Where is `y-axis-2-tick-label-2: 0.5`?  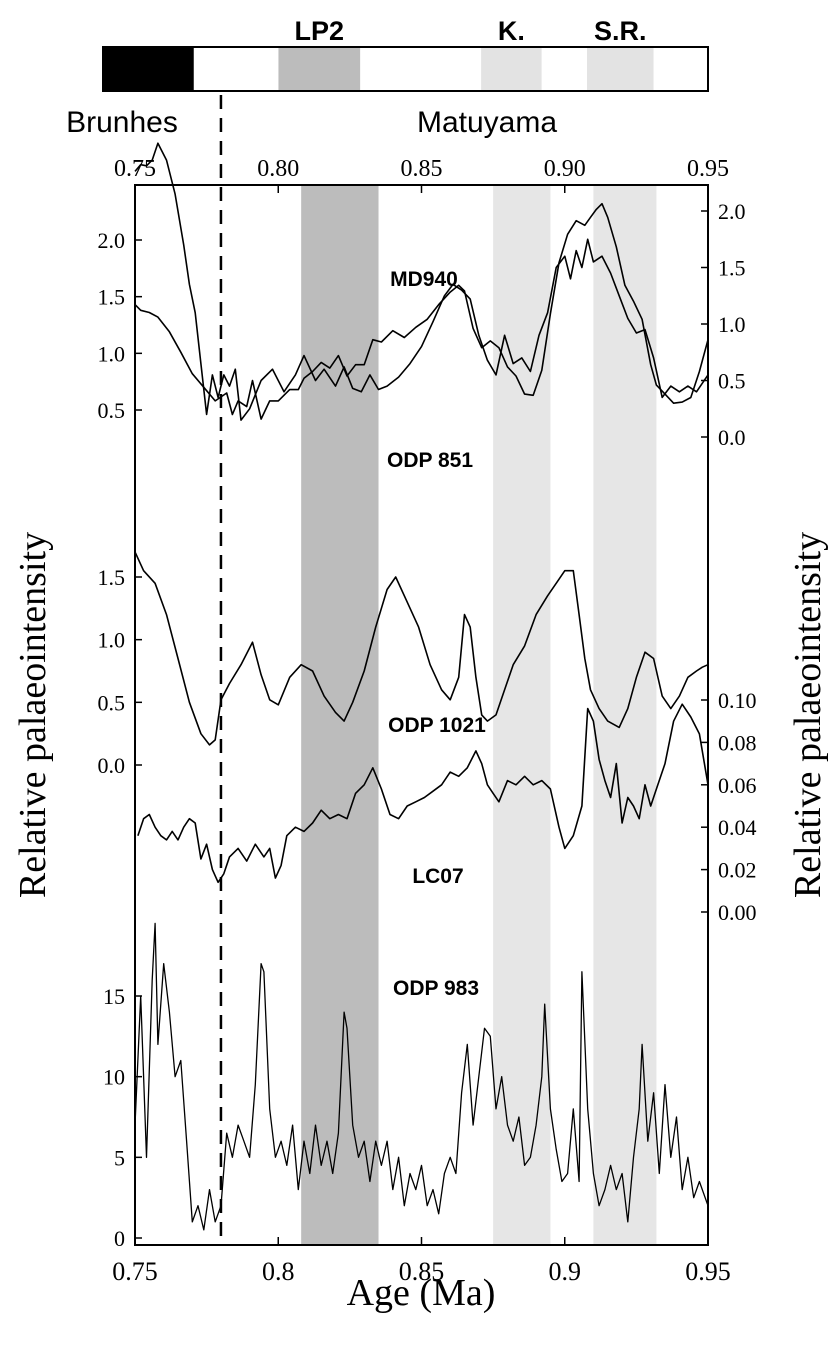 y-axis-2-tick-label-2: 0.5 is located at coordinates (112, 702).